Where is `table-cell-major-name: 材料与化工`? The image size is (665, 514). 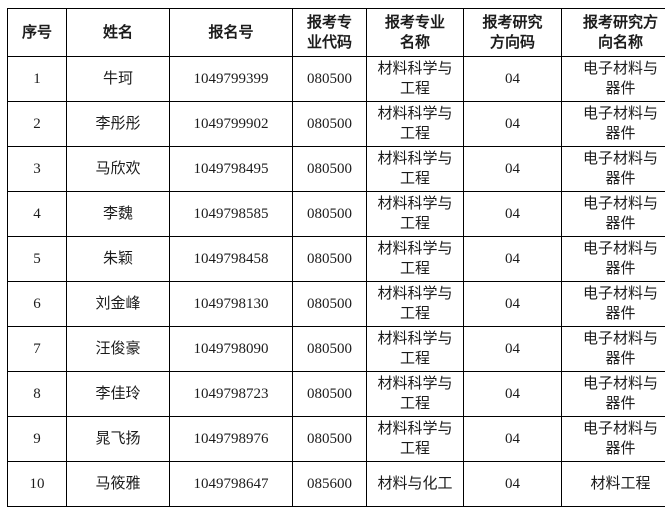 table-cell-major-name: 材料与化工 is located at coordinates (415, 484).